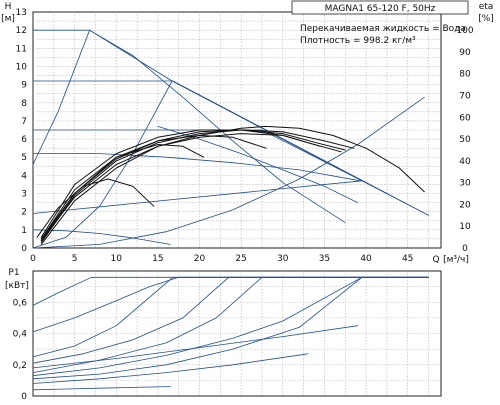  What do you see at coordinates (20, 335) in the screenshot?
I see `power-y-tick-label: 0,4` at bounding box center [20, 335].